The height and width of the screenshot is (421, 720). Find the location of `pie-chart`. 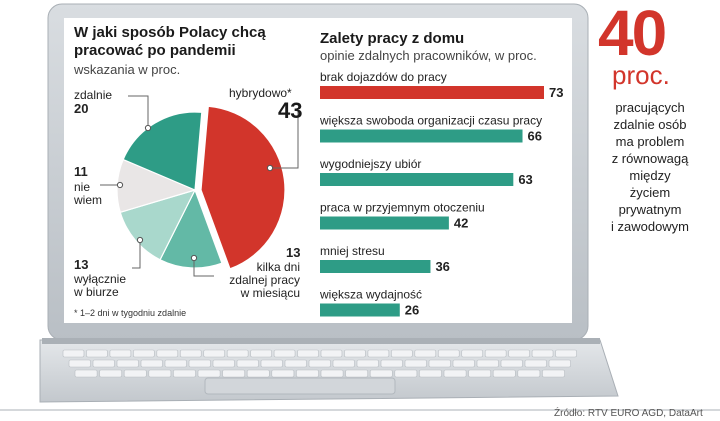

pie-chart is located at coordinates (199, 186).